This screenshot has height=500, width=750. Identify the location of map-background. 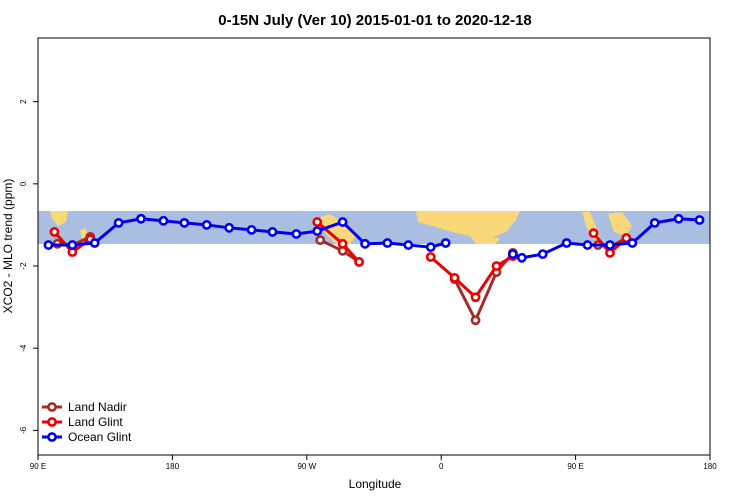
(374, 227).